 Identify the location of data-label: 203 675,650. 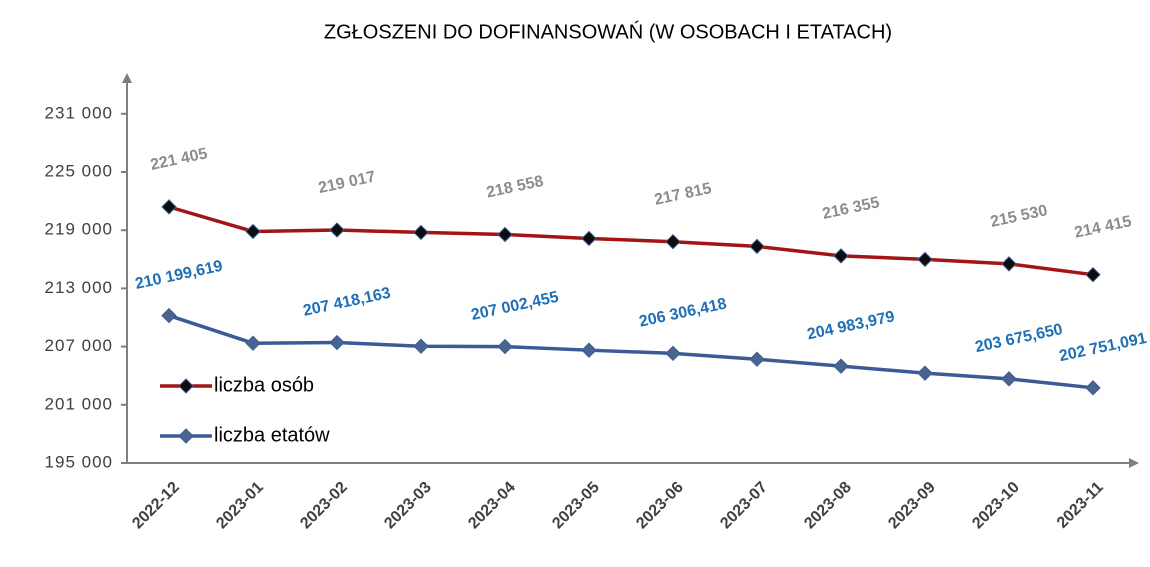
(1019, 338).